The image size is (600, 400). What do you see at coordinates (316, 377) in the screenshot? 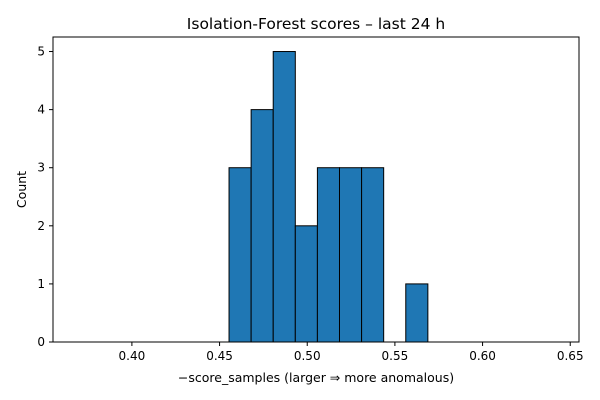
I see `x-axis-label: −score_samples (larger ⇒ more anomalous)` at bounding box center [316, 377].